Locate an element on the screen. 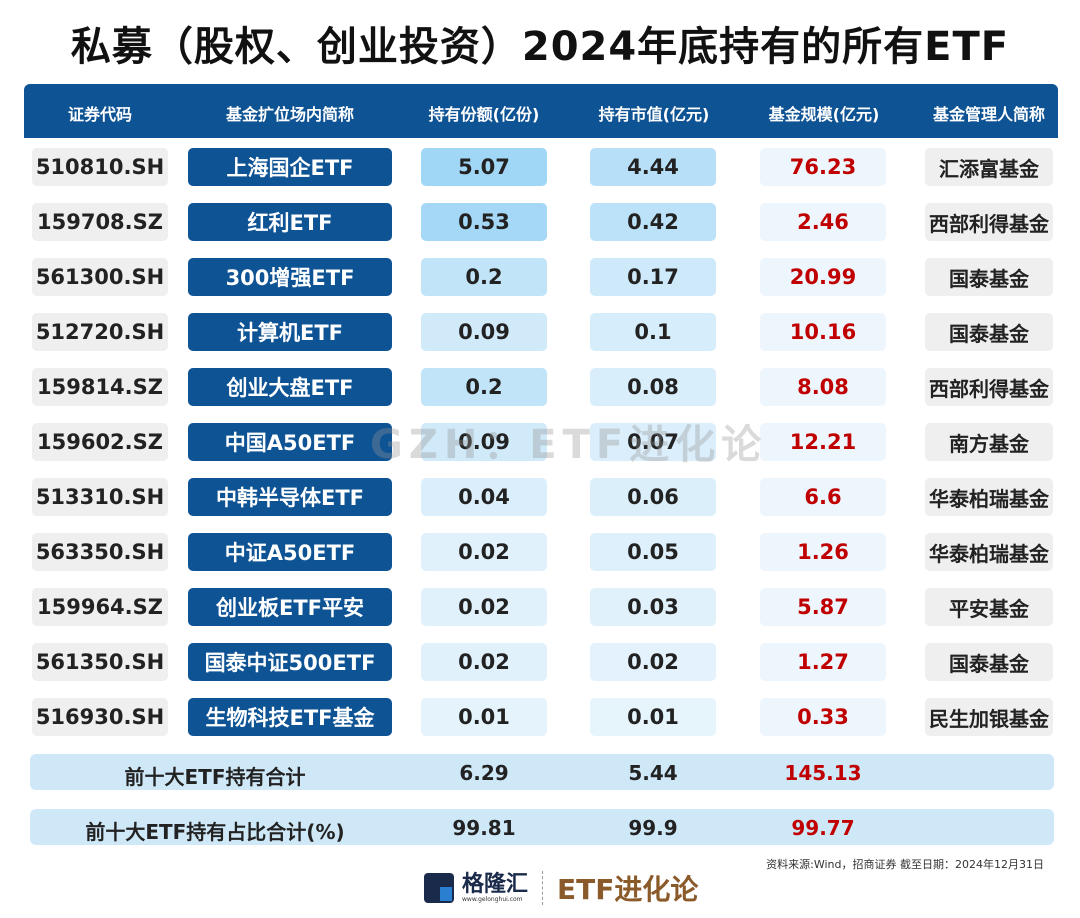 This screenshot has height=918, width=1080. cell-value: 0.17 is located at coordinates (653, 277).